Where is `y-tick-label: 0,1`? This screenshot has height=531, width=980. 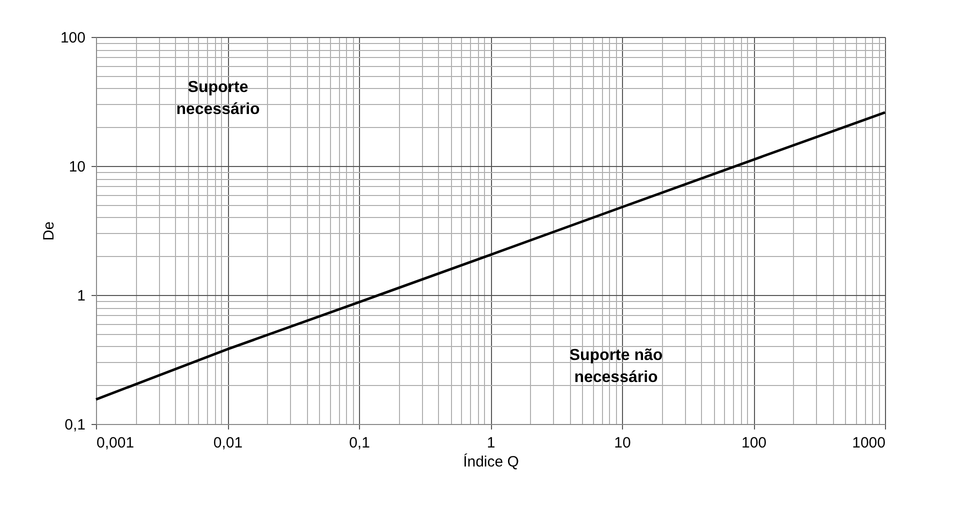 y-tick-label: 0,1 is located at coordinates (75, 425).